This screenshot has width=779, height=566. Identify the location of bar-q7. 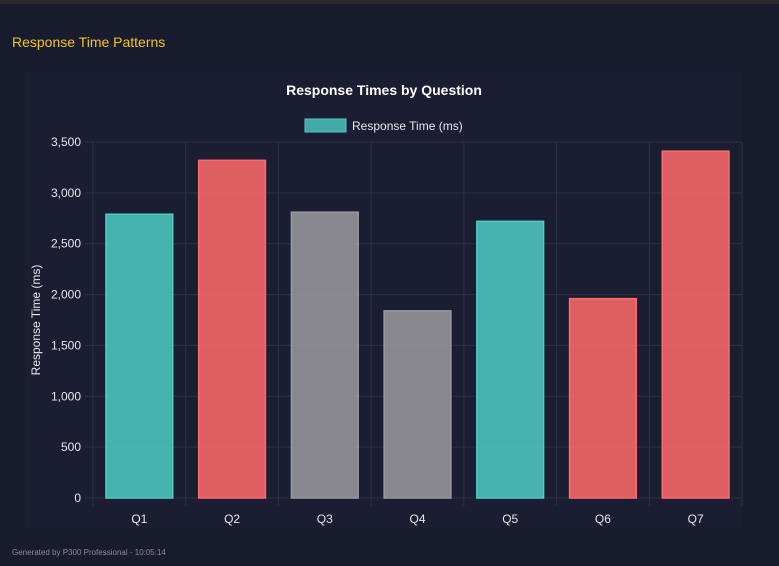
(695, 324).